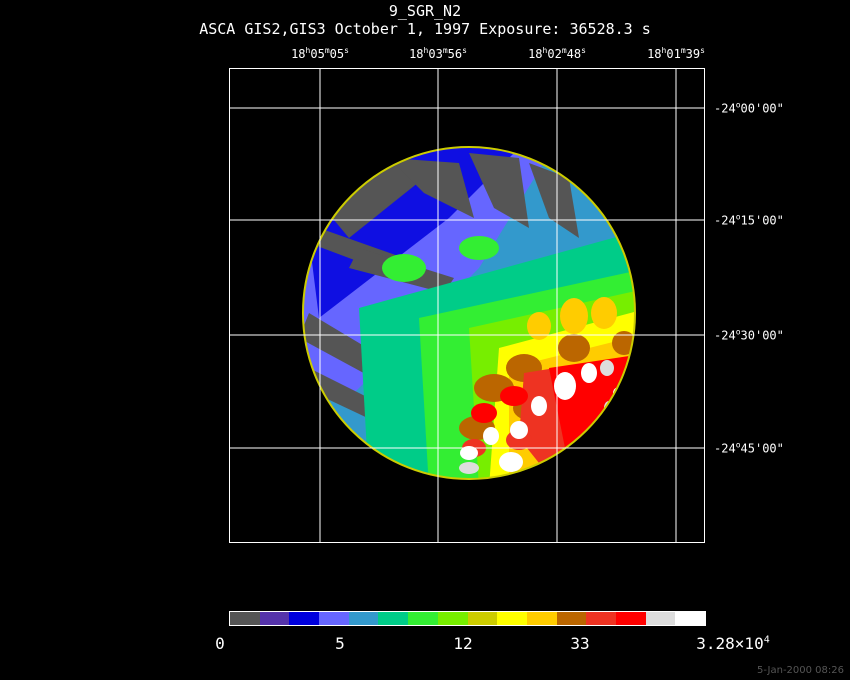 This screenshot has width=850, height=680. What do you see at coordinates (320, 53) in the screenshot?
I see `ra-label-1: 18h05m05s` at bounding box center [320, 53].